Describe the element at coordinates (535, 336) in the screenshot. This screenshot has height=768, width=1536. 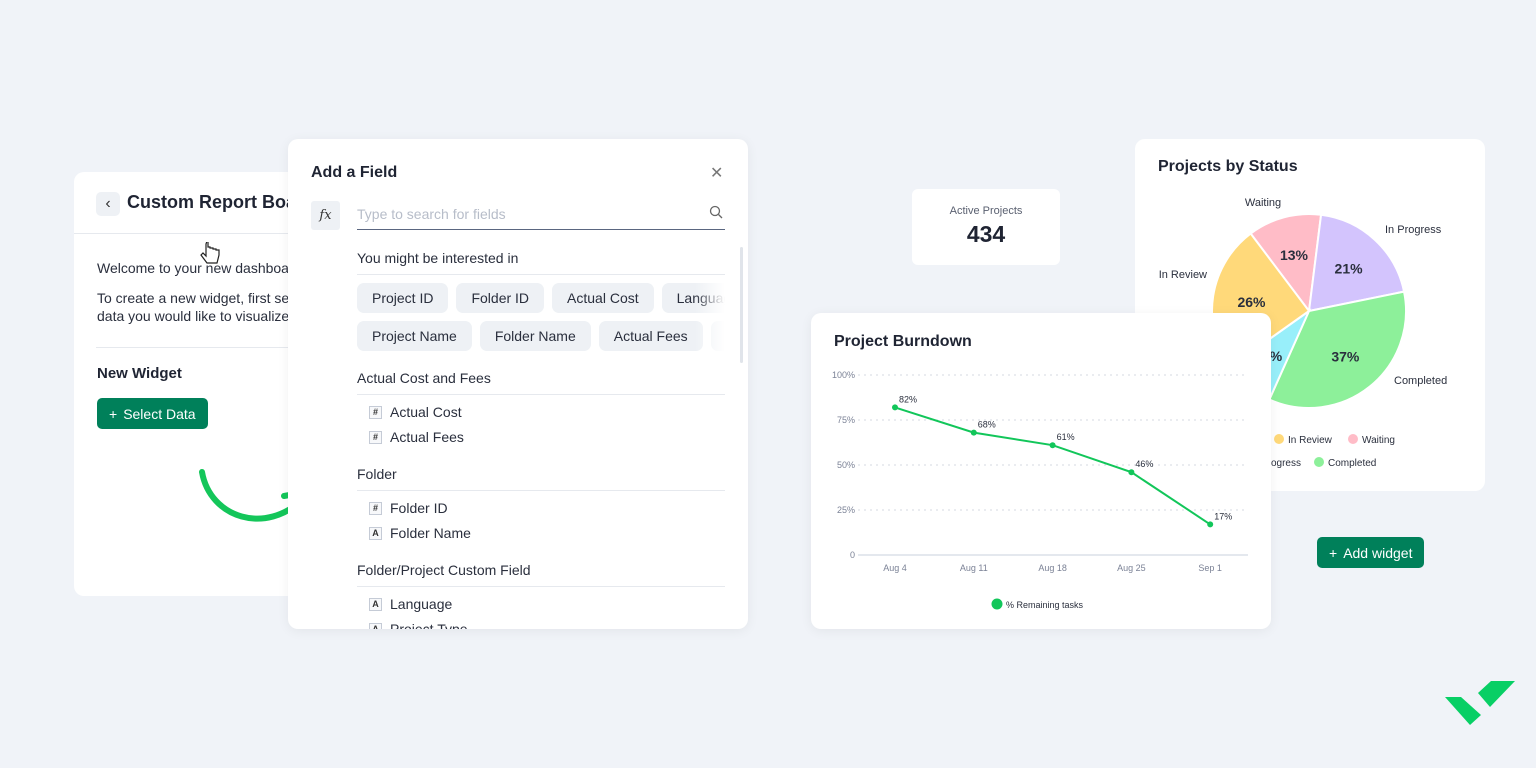
I see `field-chip: Folder Name` at that location.